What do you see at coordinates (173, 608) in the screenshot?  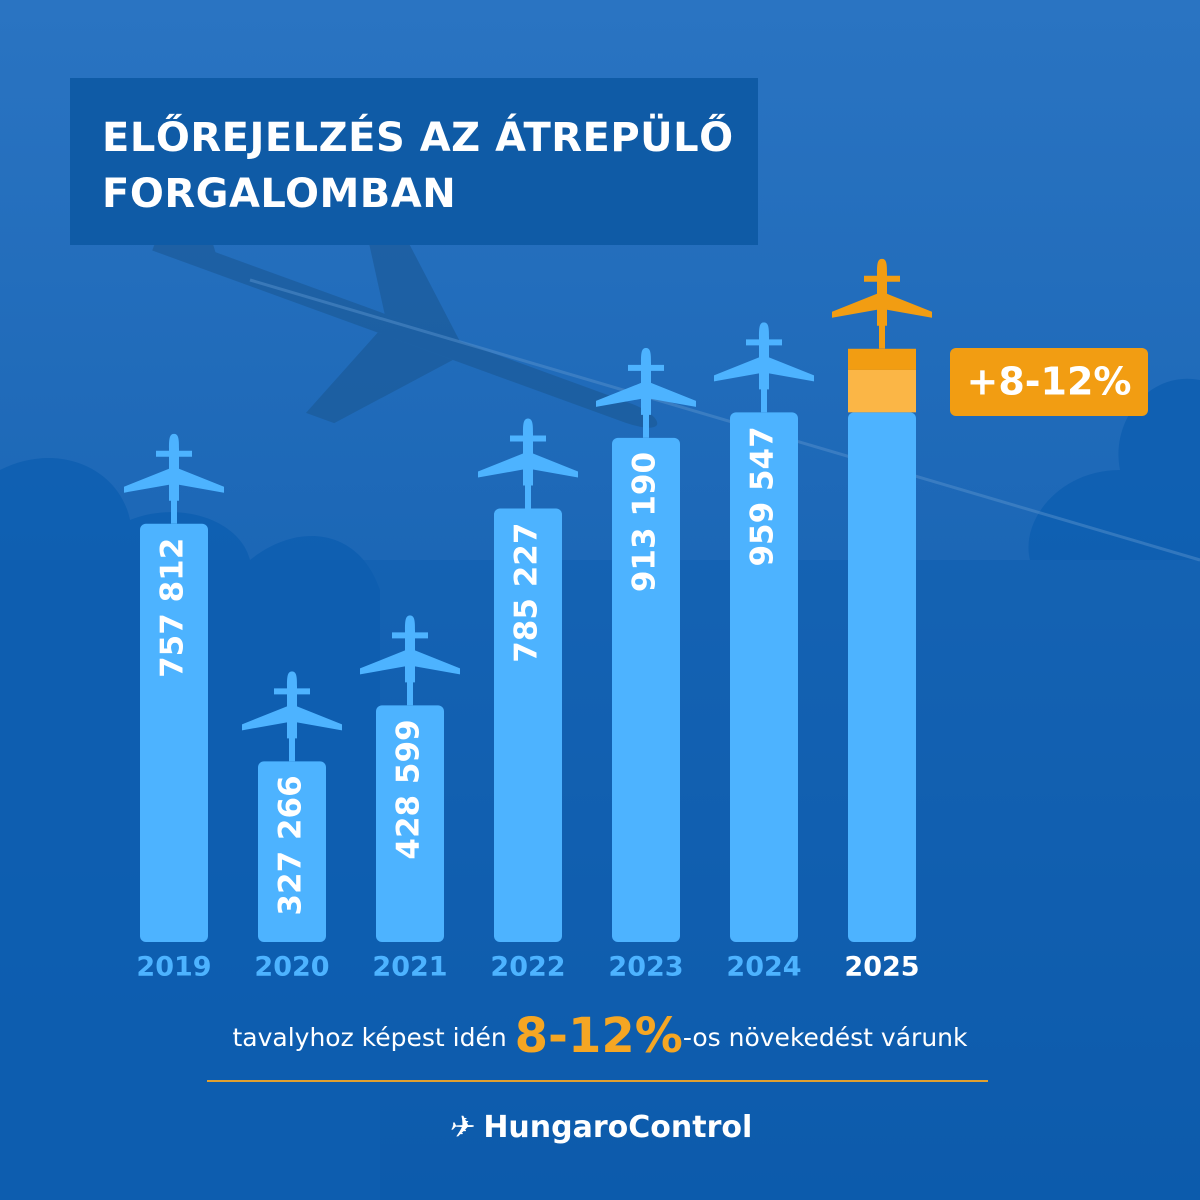 I see `value-label: 757 812` at bounding box center [173, 608].